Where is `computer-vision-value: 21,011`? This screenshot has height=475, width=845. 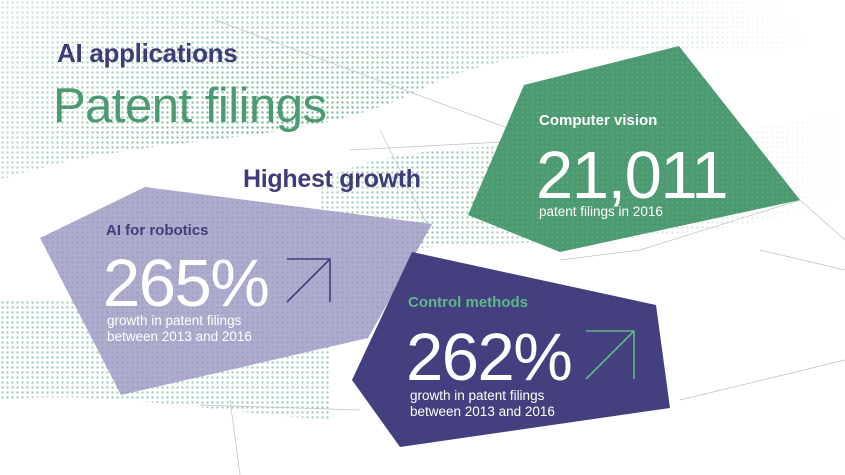
computer-vision-value: 21,011 is located at coordinates (631, 175).